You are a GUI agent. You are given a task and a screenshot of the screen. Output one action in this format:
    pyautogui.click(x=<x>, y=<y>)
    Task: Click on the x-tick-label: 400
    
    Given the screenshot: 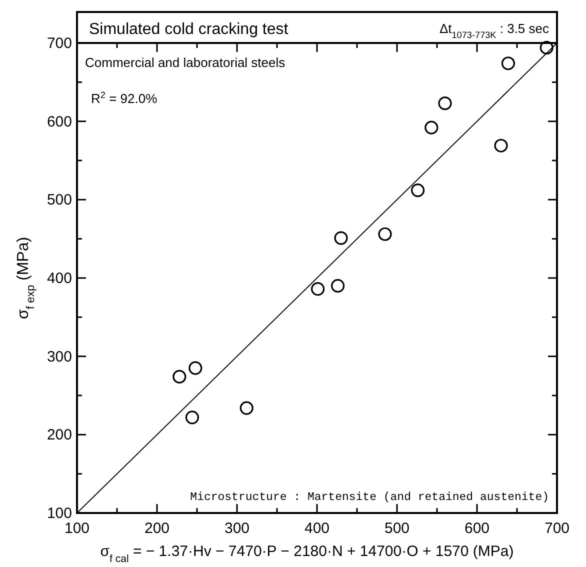 What is the action you would take?
    pyautogui.click(x=317, y=528)
    